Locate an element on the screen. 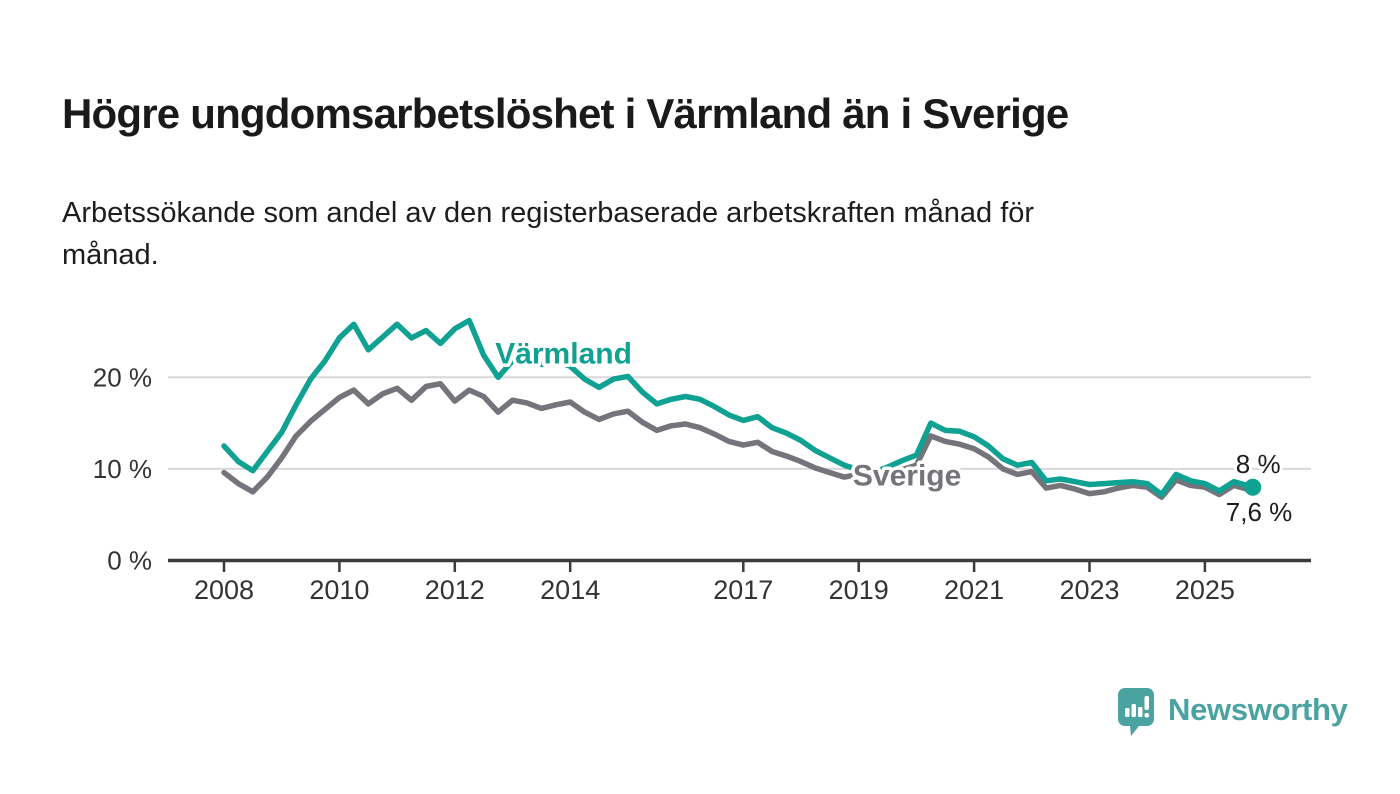 The height and width of the screenshot is (794, 1400). logo-speech-bubble-bar-chart-icon is located at coordinates (1136, 712).